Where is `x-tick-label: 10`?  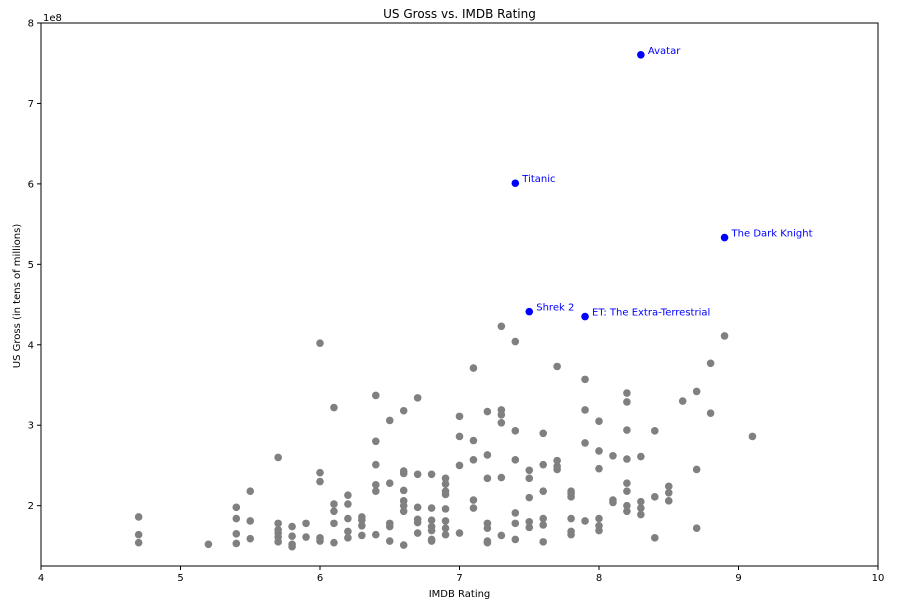 x-tick-label: 10 is located at coordinates (878, 578).